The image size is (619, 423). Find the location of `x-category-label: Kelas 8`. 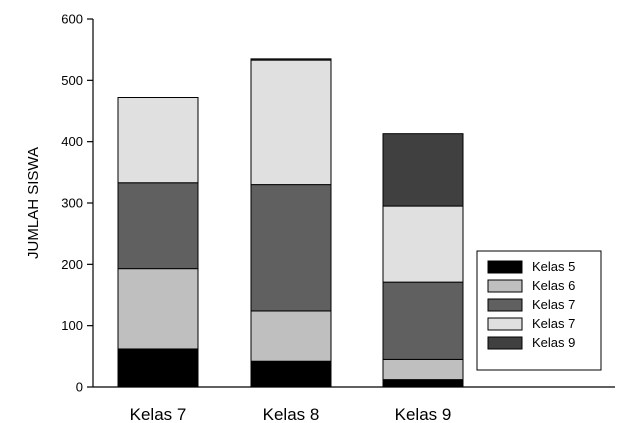

x-category-label: Kelas 8 is located at coordinates (291, 414).